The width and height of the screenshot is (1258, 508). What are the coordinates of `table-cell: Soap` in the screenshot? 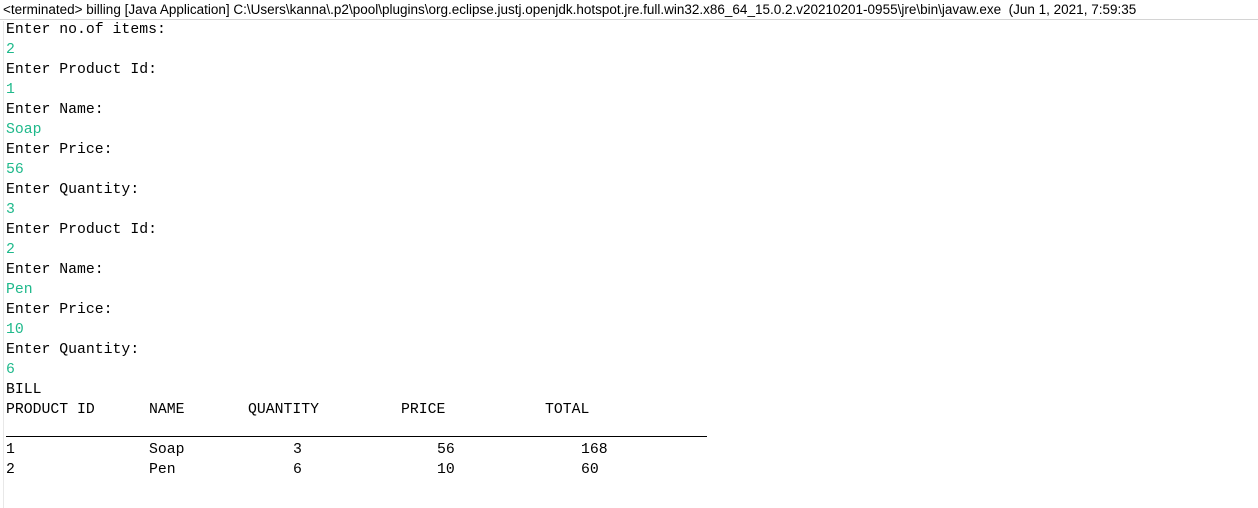 It's located at (167, 450).